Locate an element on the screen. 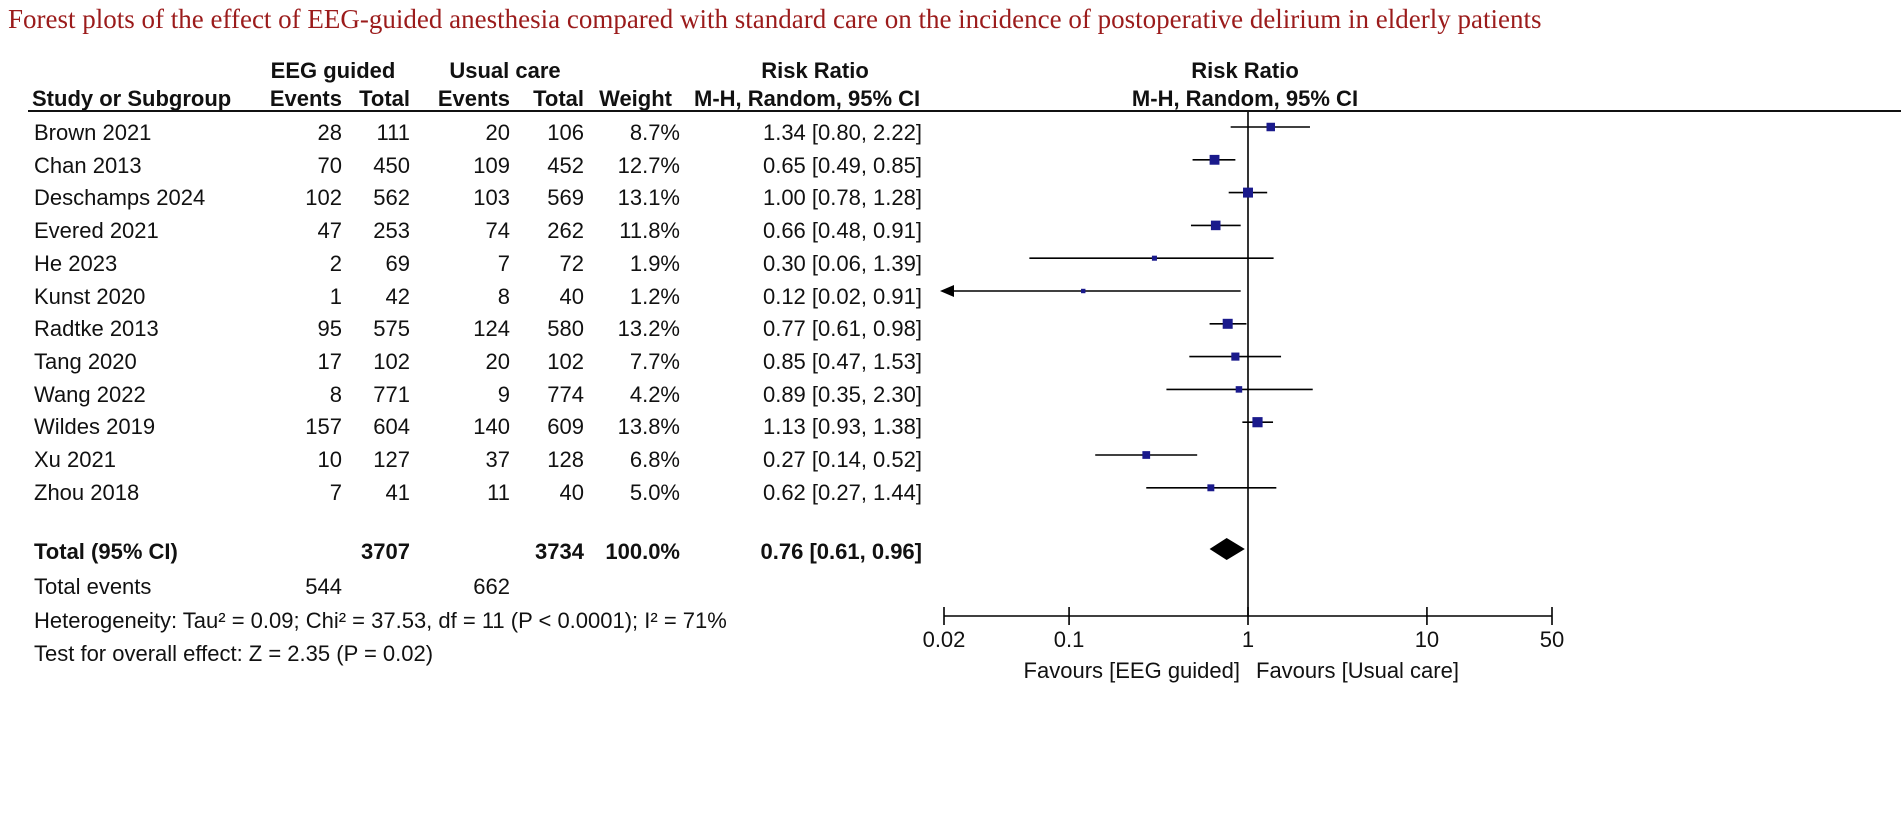 The width and height of the screenshot is (1901, 828). events1: 1 is located at coordinates (335, 296).